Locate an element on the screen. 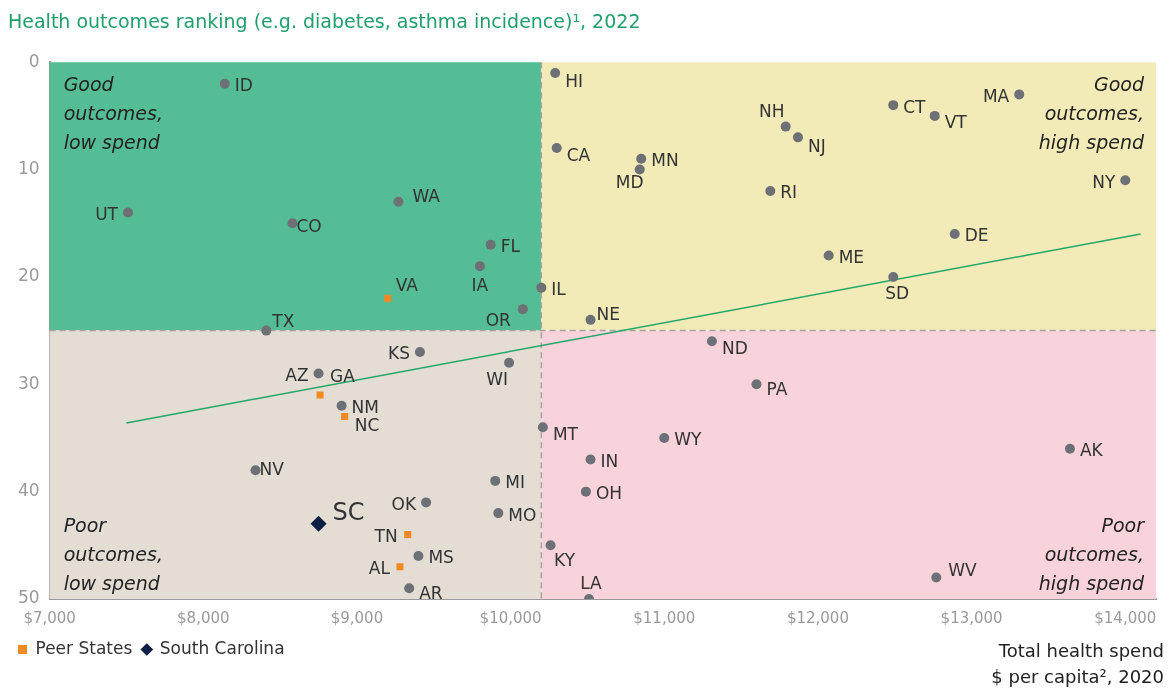 This screenshot has height=698, width=1172. annotation: KY is located at coordinates (565, 559).